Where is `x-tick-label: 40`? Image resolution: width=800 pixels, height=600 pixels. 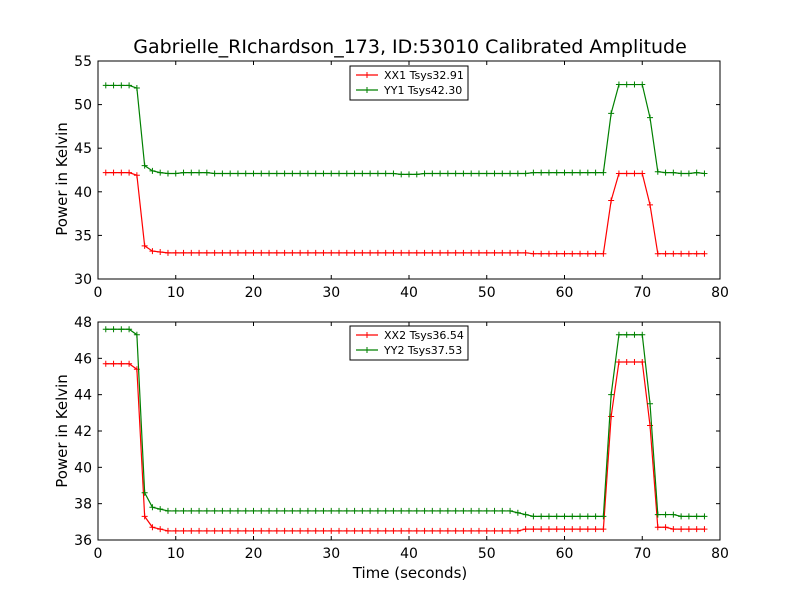 x-tick-label: 40 is located at coordinates (409, 554).